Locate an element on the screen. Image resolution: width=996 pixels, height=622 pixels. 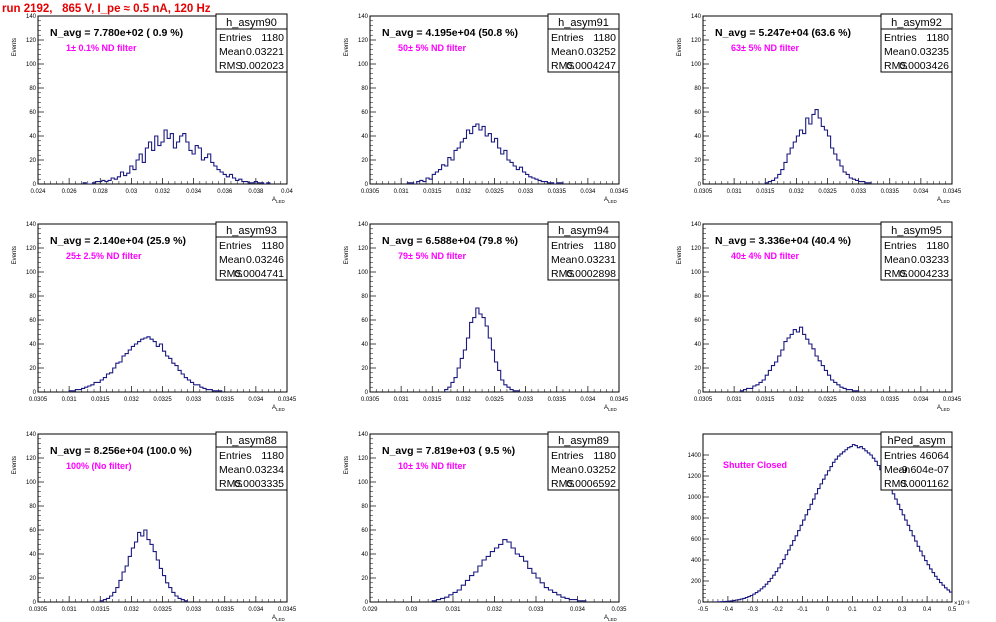
y-tick-label: 1000 is located at coordinates (695, 498).